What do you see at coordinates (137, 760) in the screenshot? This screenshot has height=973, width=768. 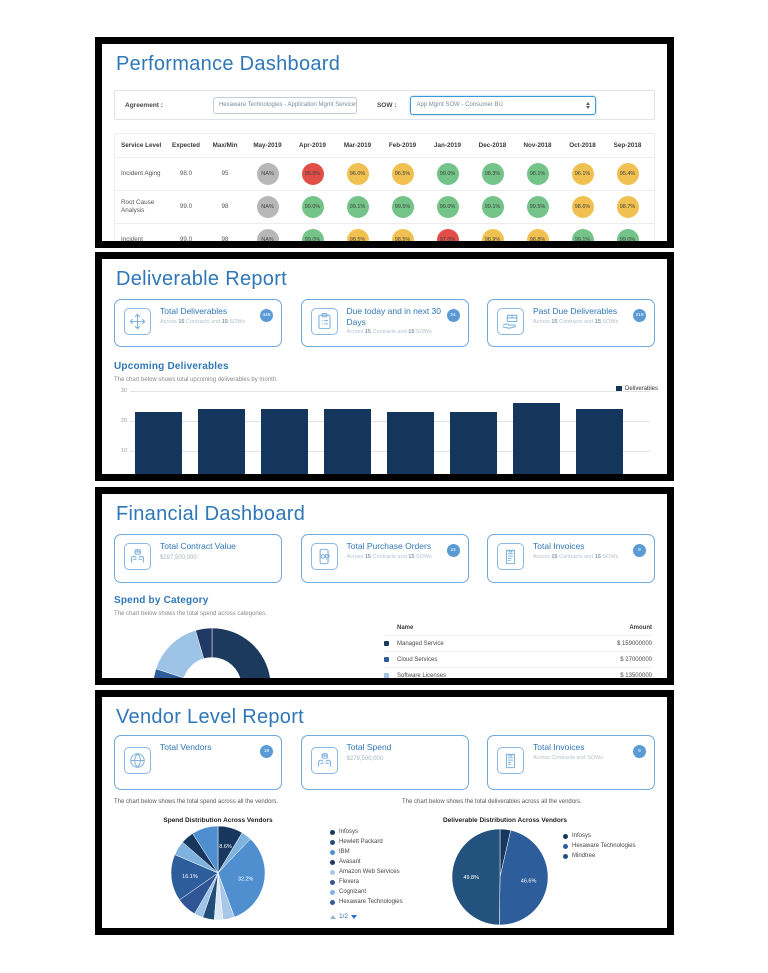 I see `globe-icon` at bounding box center [137, 760].